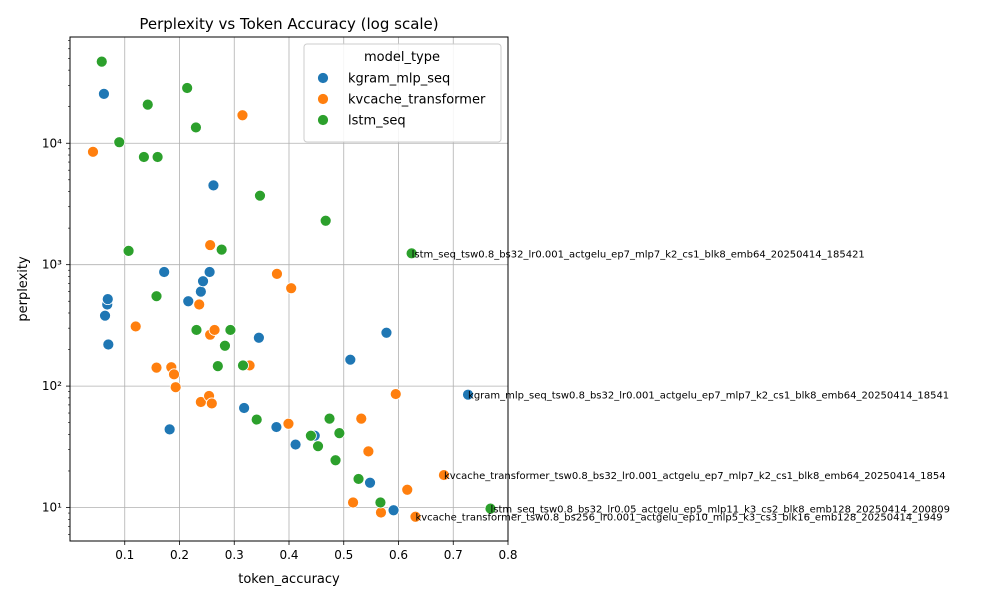  What do you see at coordinates (179, 555) in the screenshot?
I see `x-tick-label: 0.2` at bounding box center [179, 555].